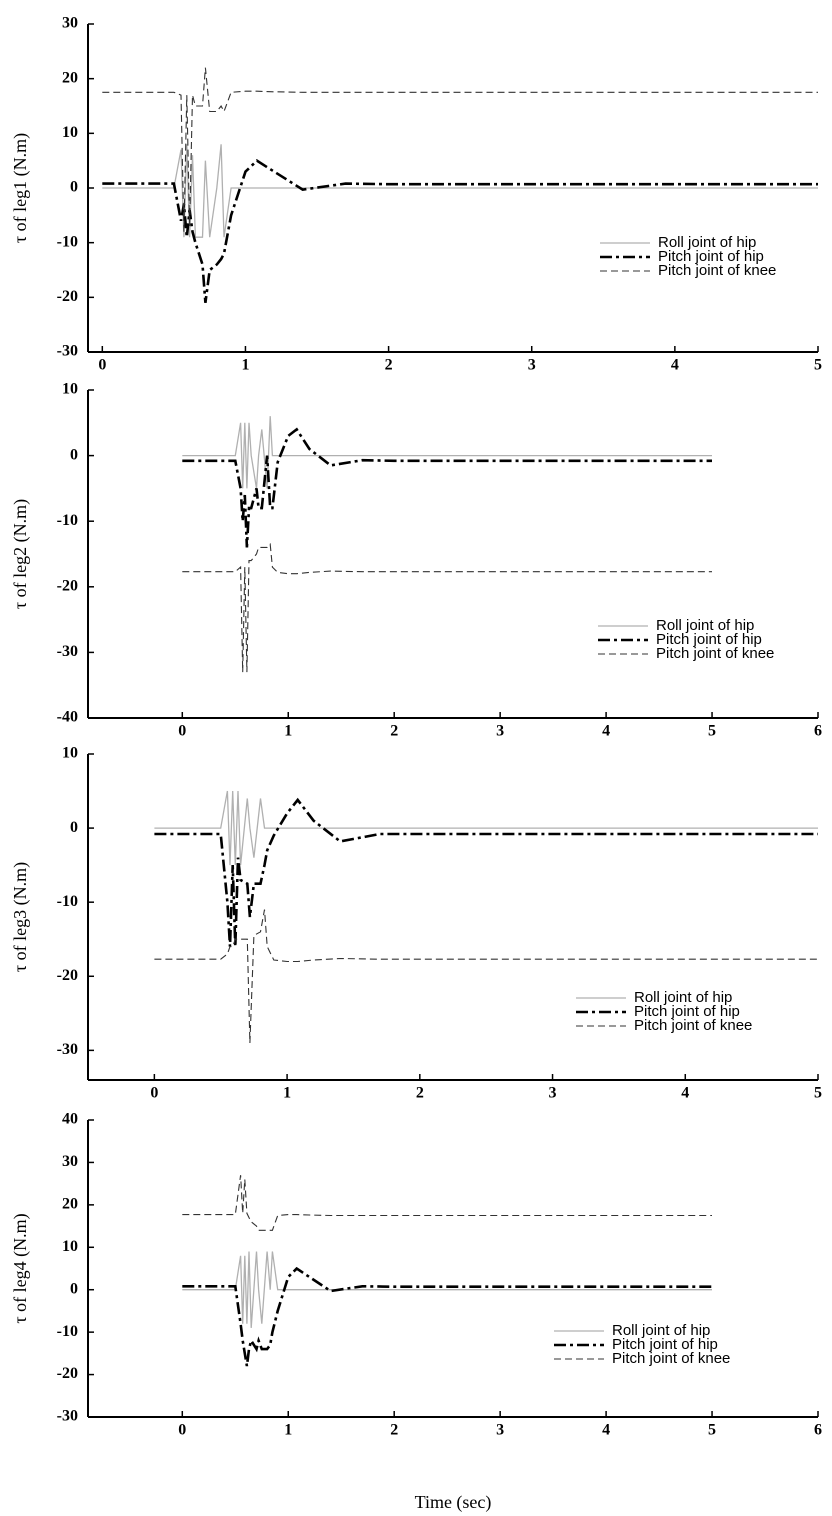 The image size is (832, 1516). What do you see at coordinates (70, 1119) in the screenshot?
I see `y-tick-label: 40` at bounding box center [70, 1119].